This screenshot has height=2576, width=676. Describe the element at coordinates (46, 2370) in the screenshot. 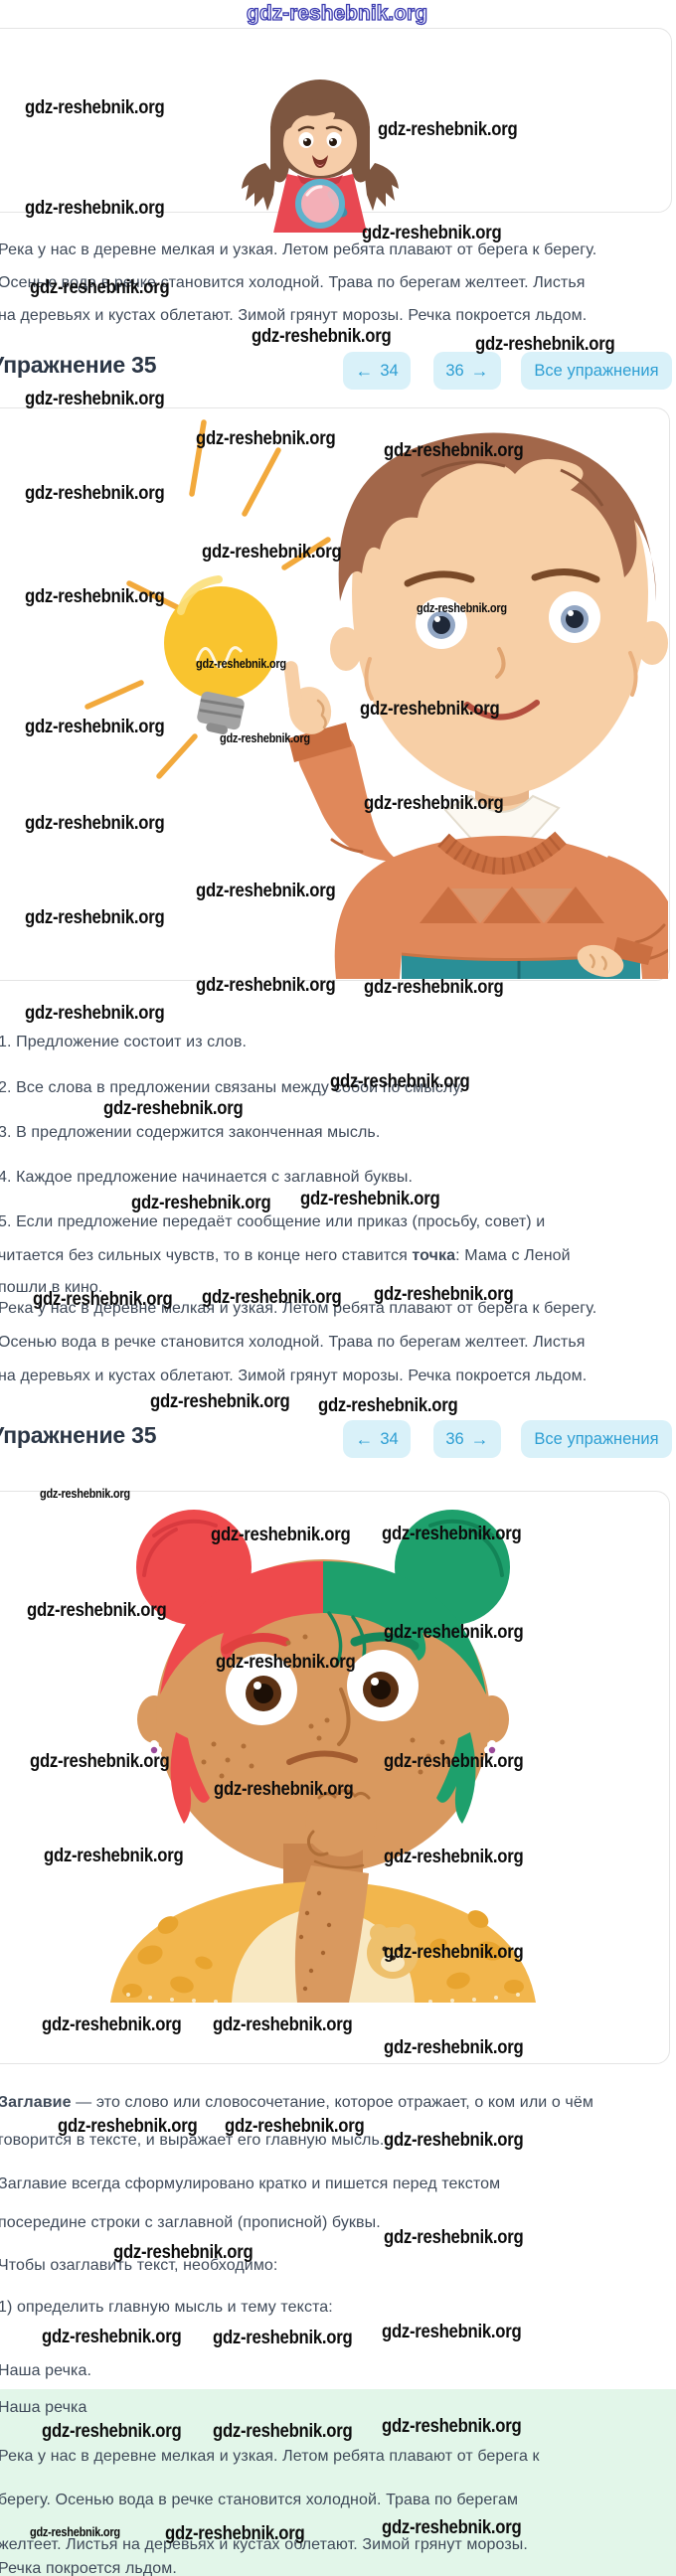

I see `title-answer-line: Наша речка.` at that location.